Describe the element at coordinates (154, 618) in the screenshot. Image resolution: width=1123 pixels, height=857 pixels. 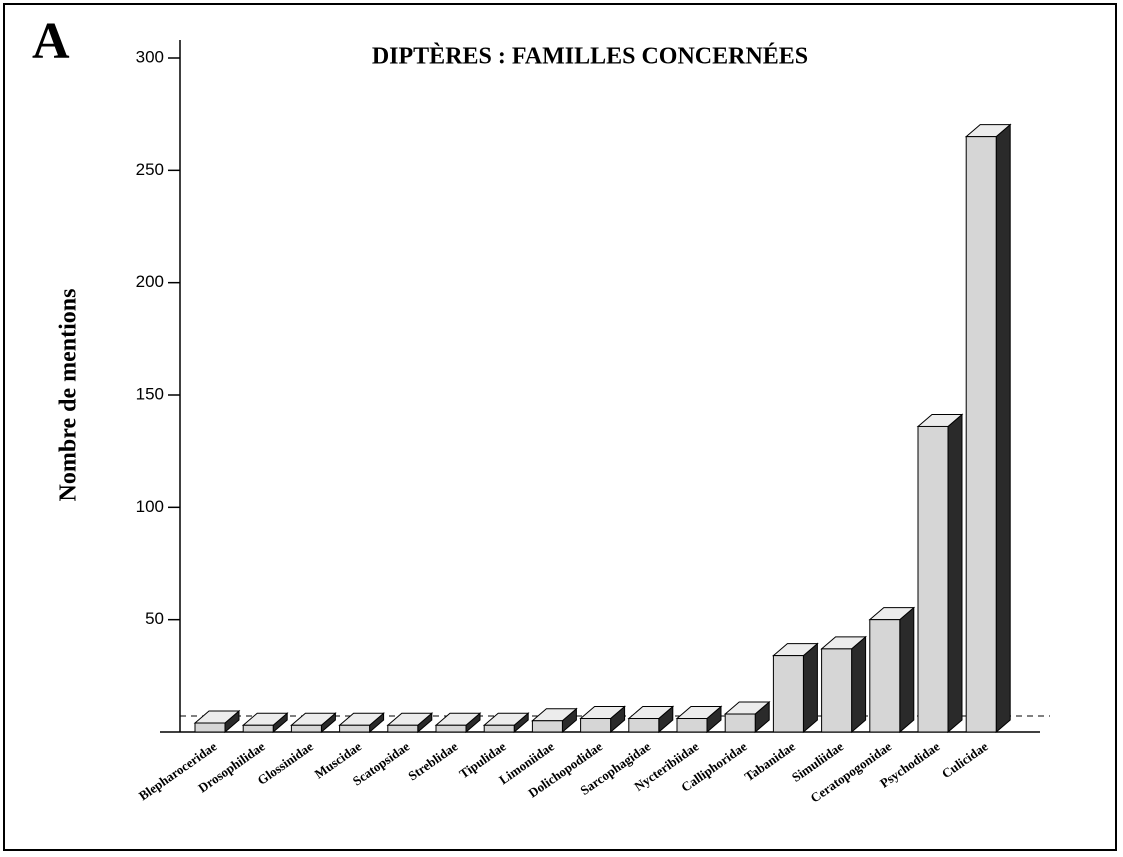
I see `y-tick-label: 50` at that location.